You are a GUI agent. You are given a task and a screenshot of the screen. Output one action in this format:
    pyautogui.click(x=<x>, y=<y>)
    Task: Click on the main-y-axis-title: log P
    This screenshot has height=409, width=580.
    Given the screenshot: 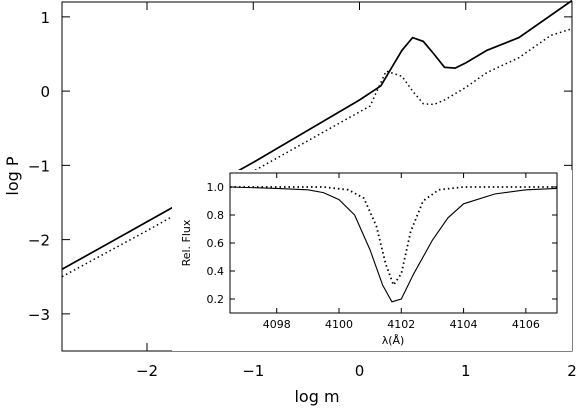 What is the action you would take?
    pyautogui.click(x=12, y=175)
    